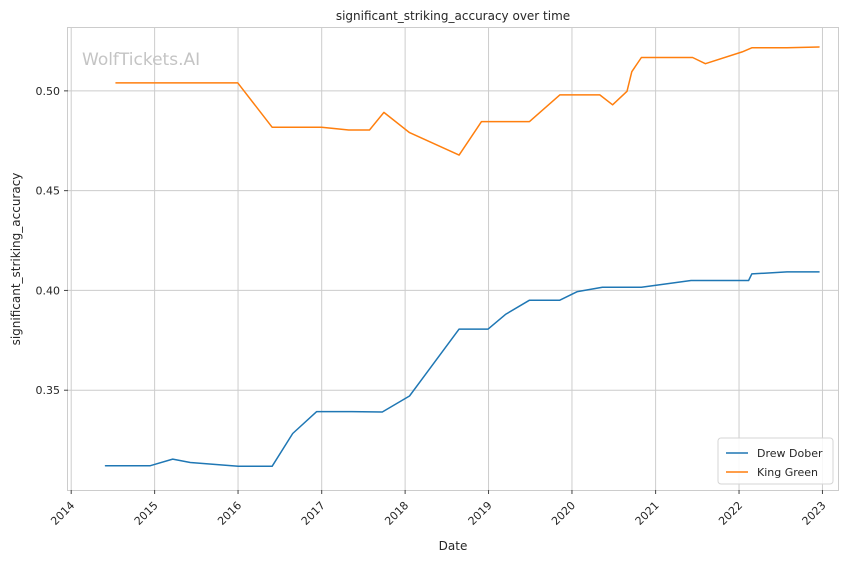 The image size is (852, 561). What do you see at coordinates (775, 461) in the screenshot?
I see `legend: Drew Dober King Green` at bounding box center [775, 461].